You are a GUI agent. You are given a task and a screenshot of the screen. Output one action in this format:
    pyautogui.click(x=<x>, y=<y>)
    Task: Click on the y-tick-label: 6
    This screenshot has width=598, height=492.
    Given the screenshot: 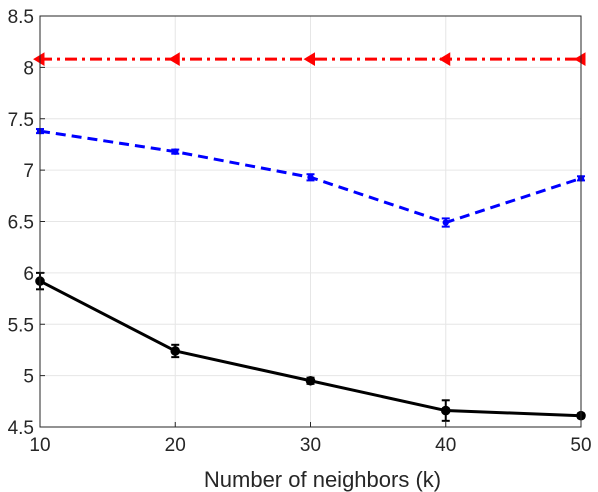 What is the action you would take?
    pyautogui.click(x=28, y=274)
    